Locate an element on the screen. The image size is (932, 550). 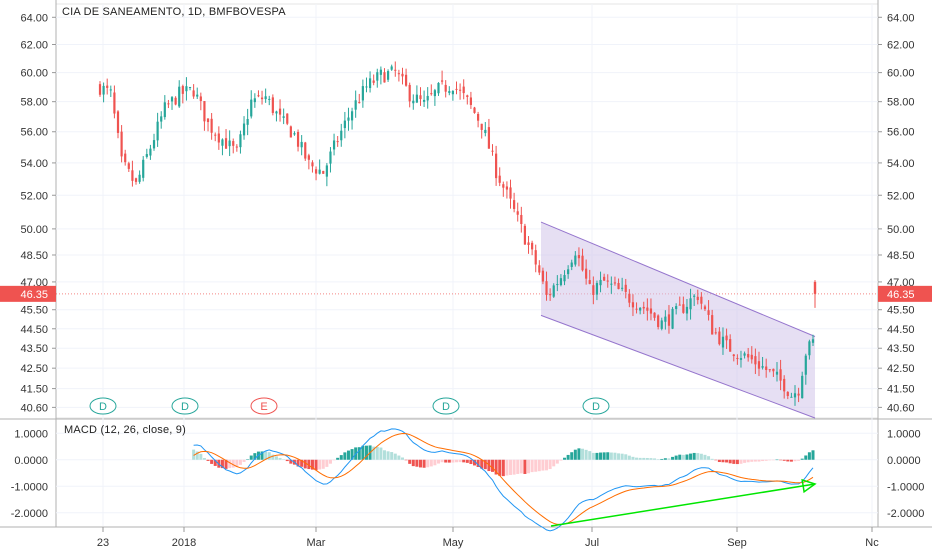
channel-fill is located at coordinates (678, 320).